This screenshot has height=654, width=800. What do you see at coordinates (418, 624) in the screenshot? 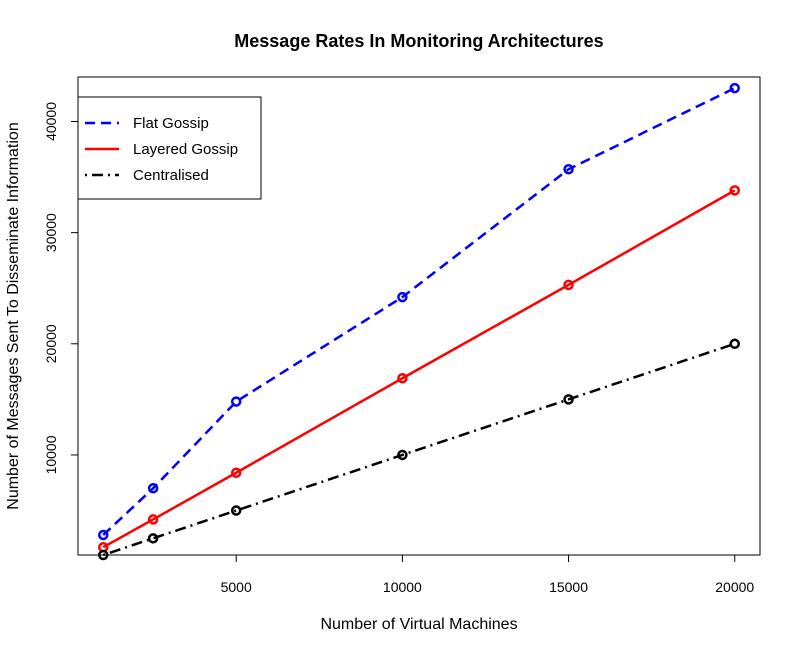
I see `x-axis-label: Number of Virtual Machines` at bounding box center [418, 624].